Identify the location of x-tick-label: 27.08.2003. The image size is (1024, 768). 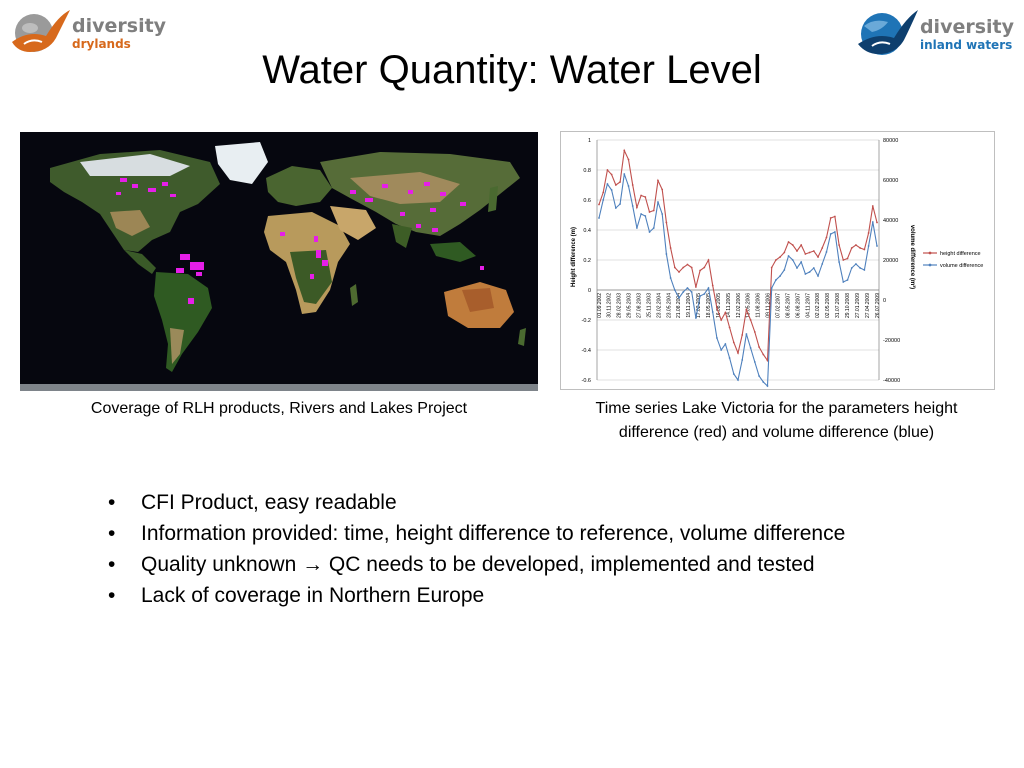
(640, 305).